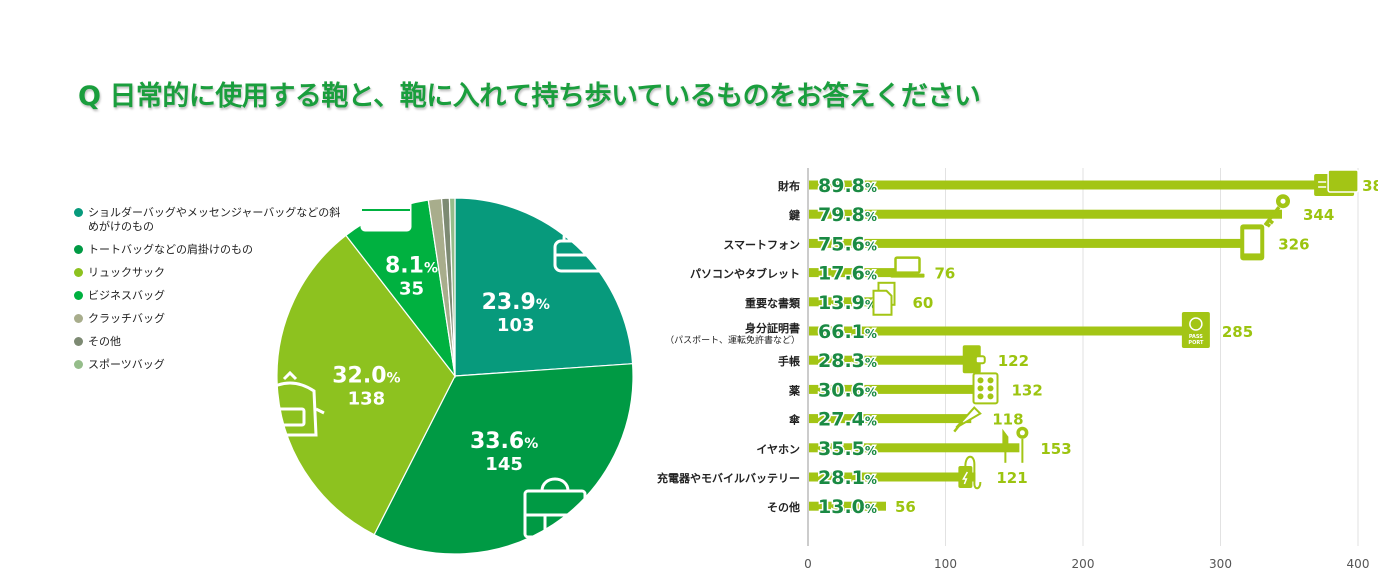  I want to click on category-label: 充電器やモバイルバッテリー, so click(728, 478).